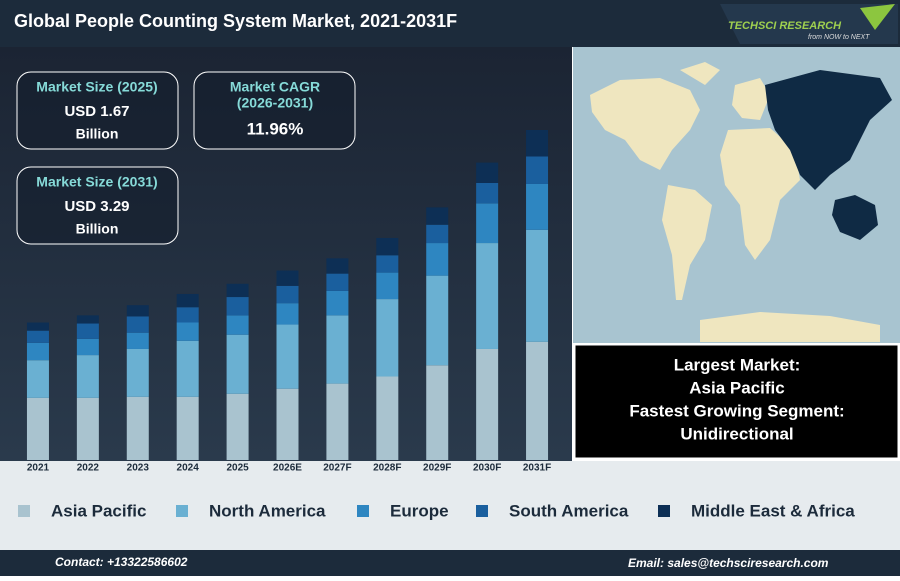  What do you see at coordinates (537, 468) in the screenshot?
I see `x-tick-label: 2031F` at bounding box center [537, 468].